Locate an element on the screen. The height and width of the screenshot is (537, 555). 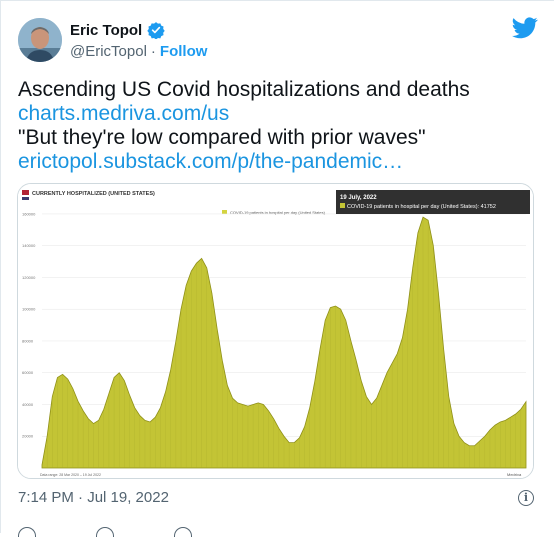
twitter-bird-icon is located at coordinates (525, 30).